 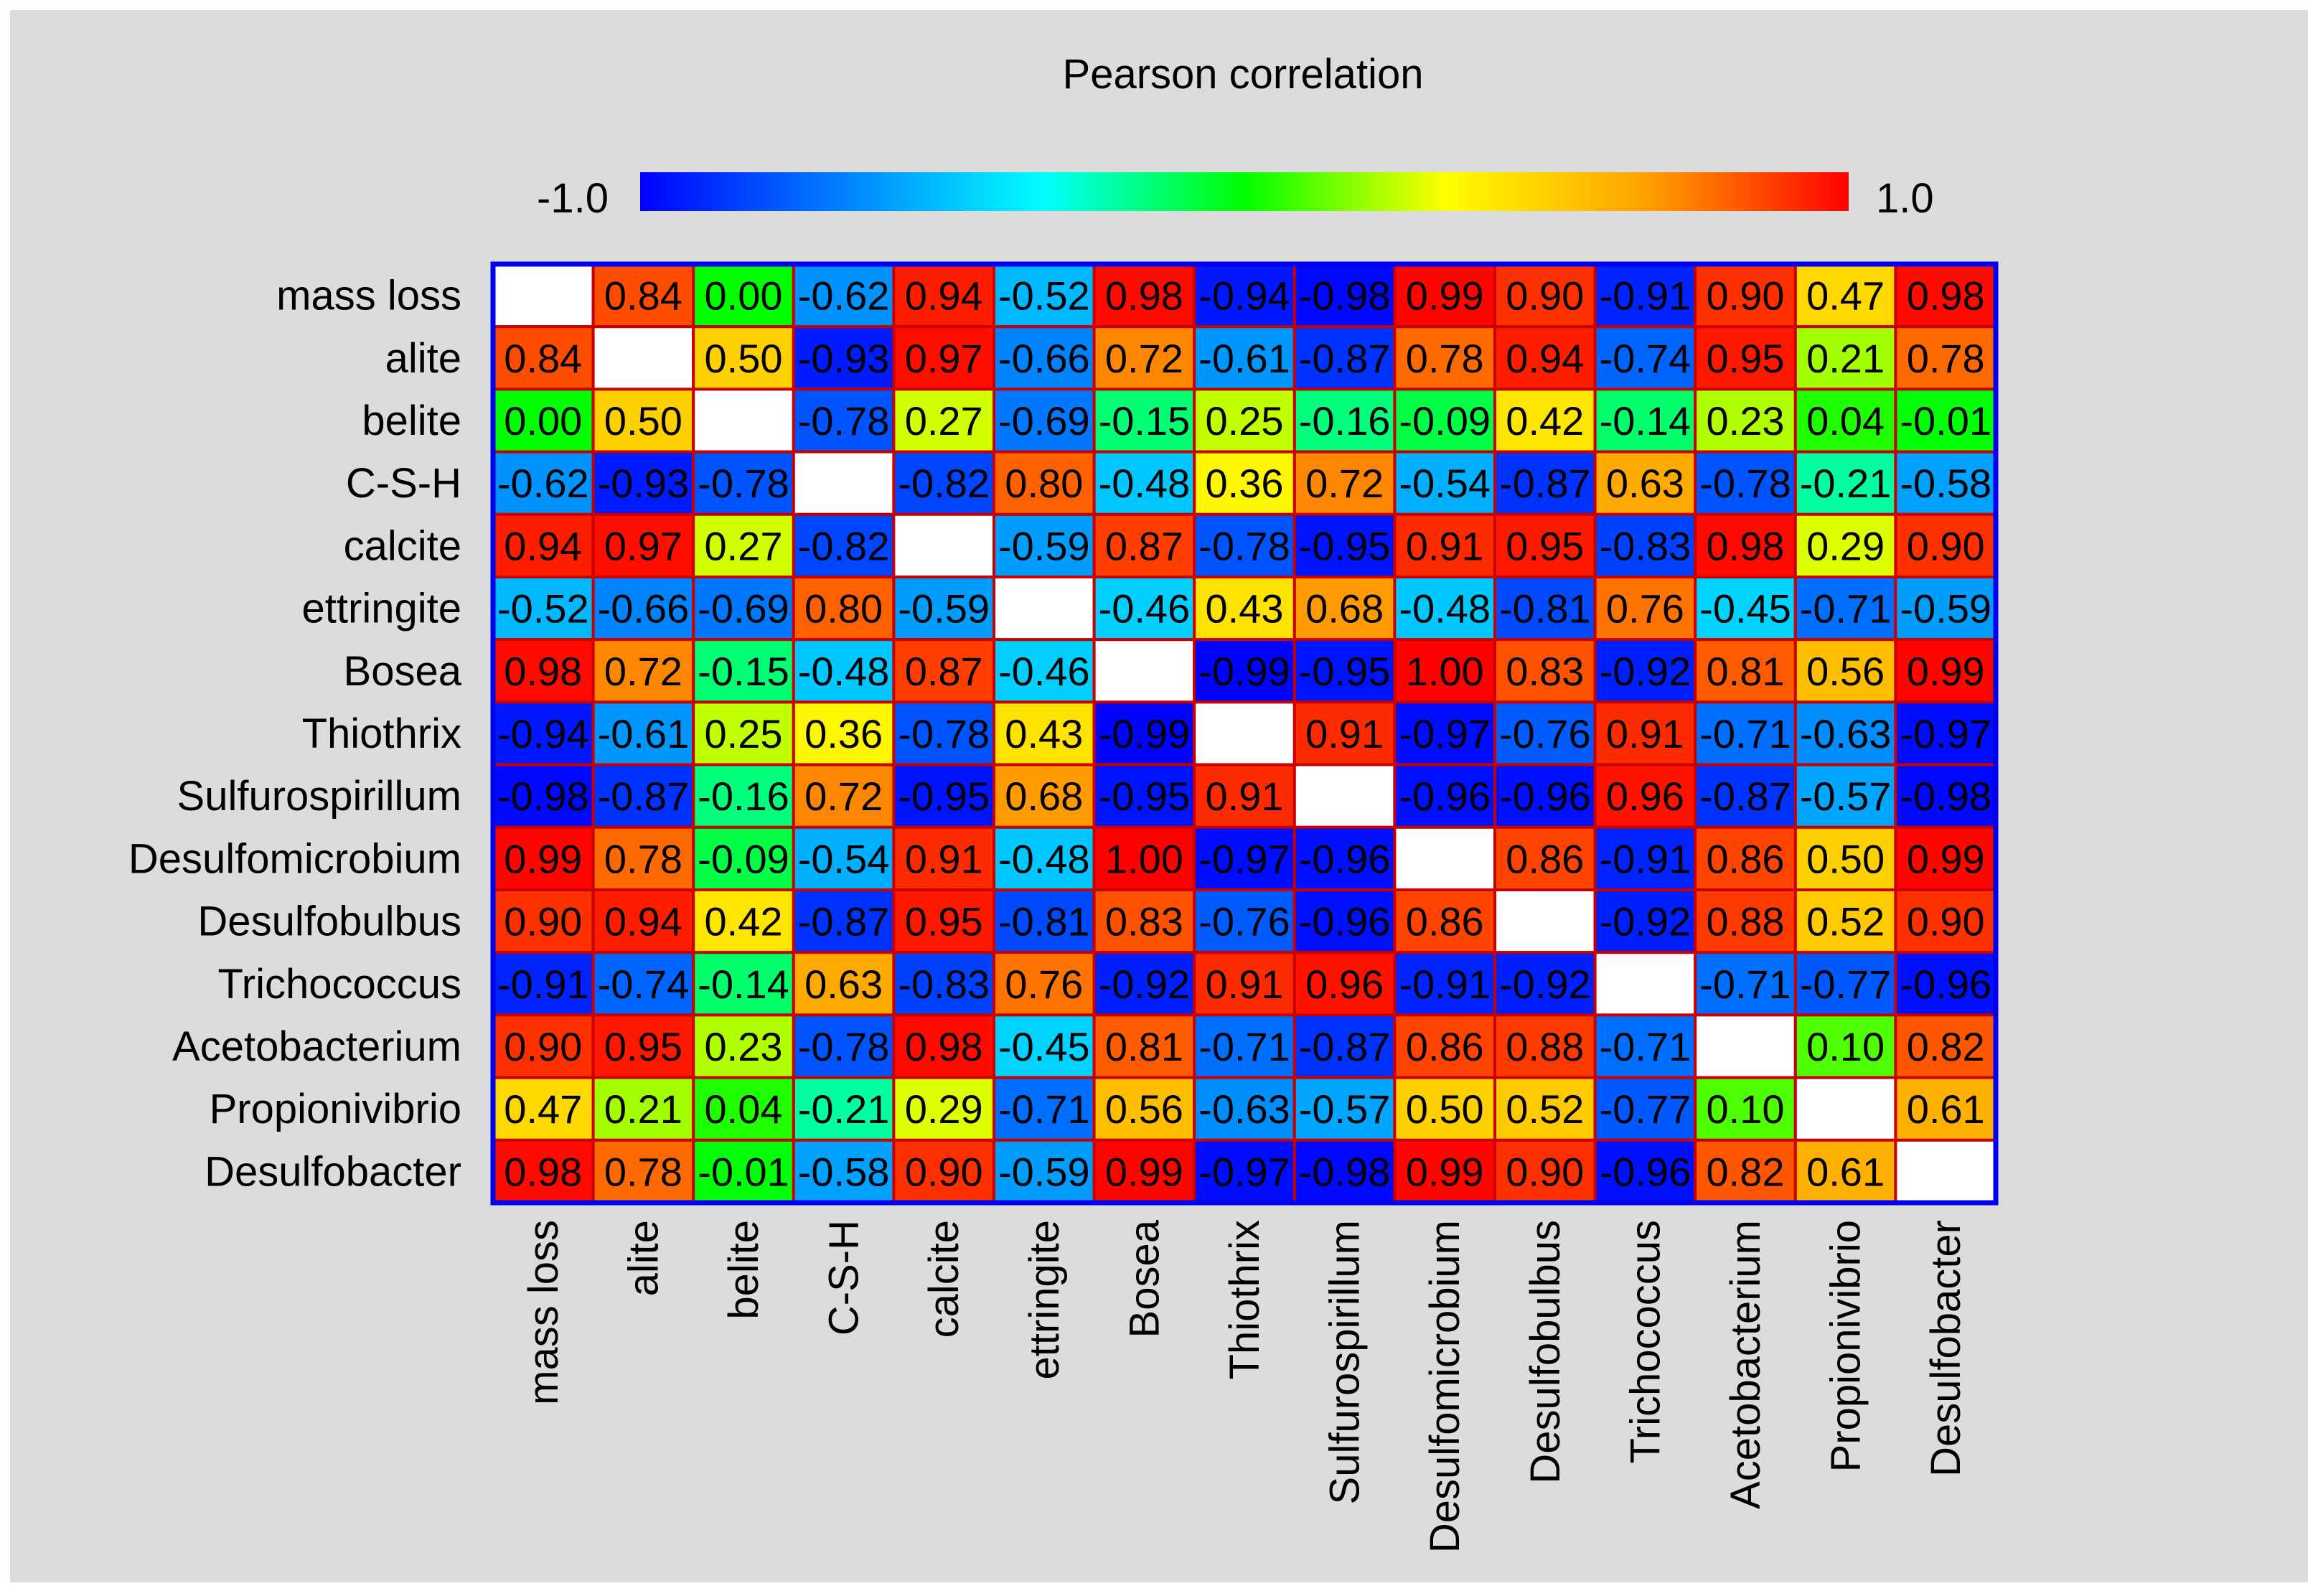 I want to click on cell-value-label: -0.95, so click(x=1145, y=796).